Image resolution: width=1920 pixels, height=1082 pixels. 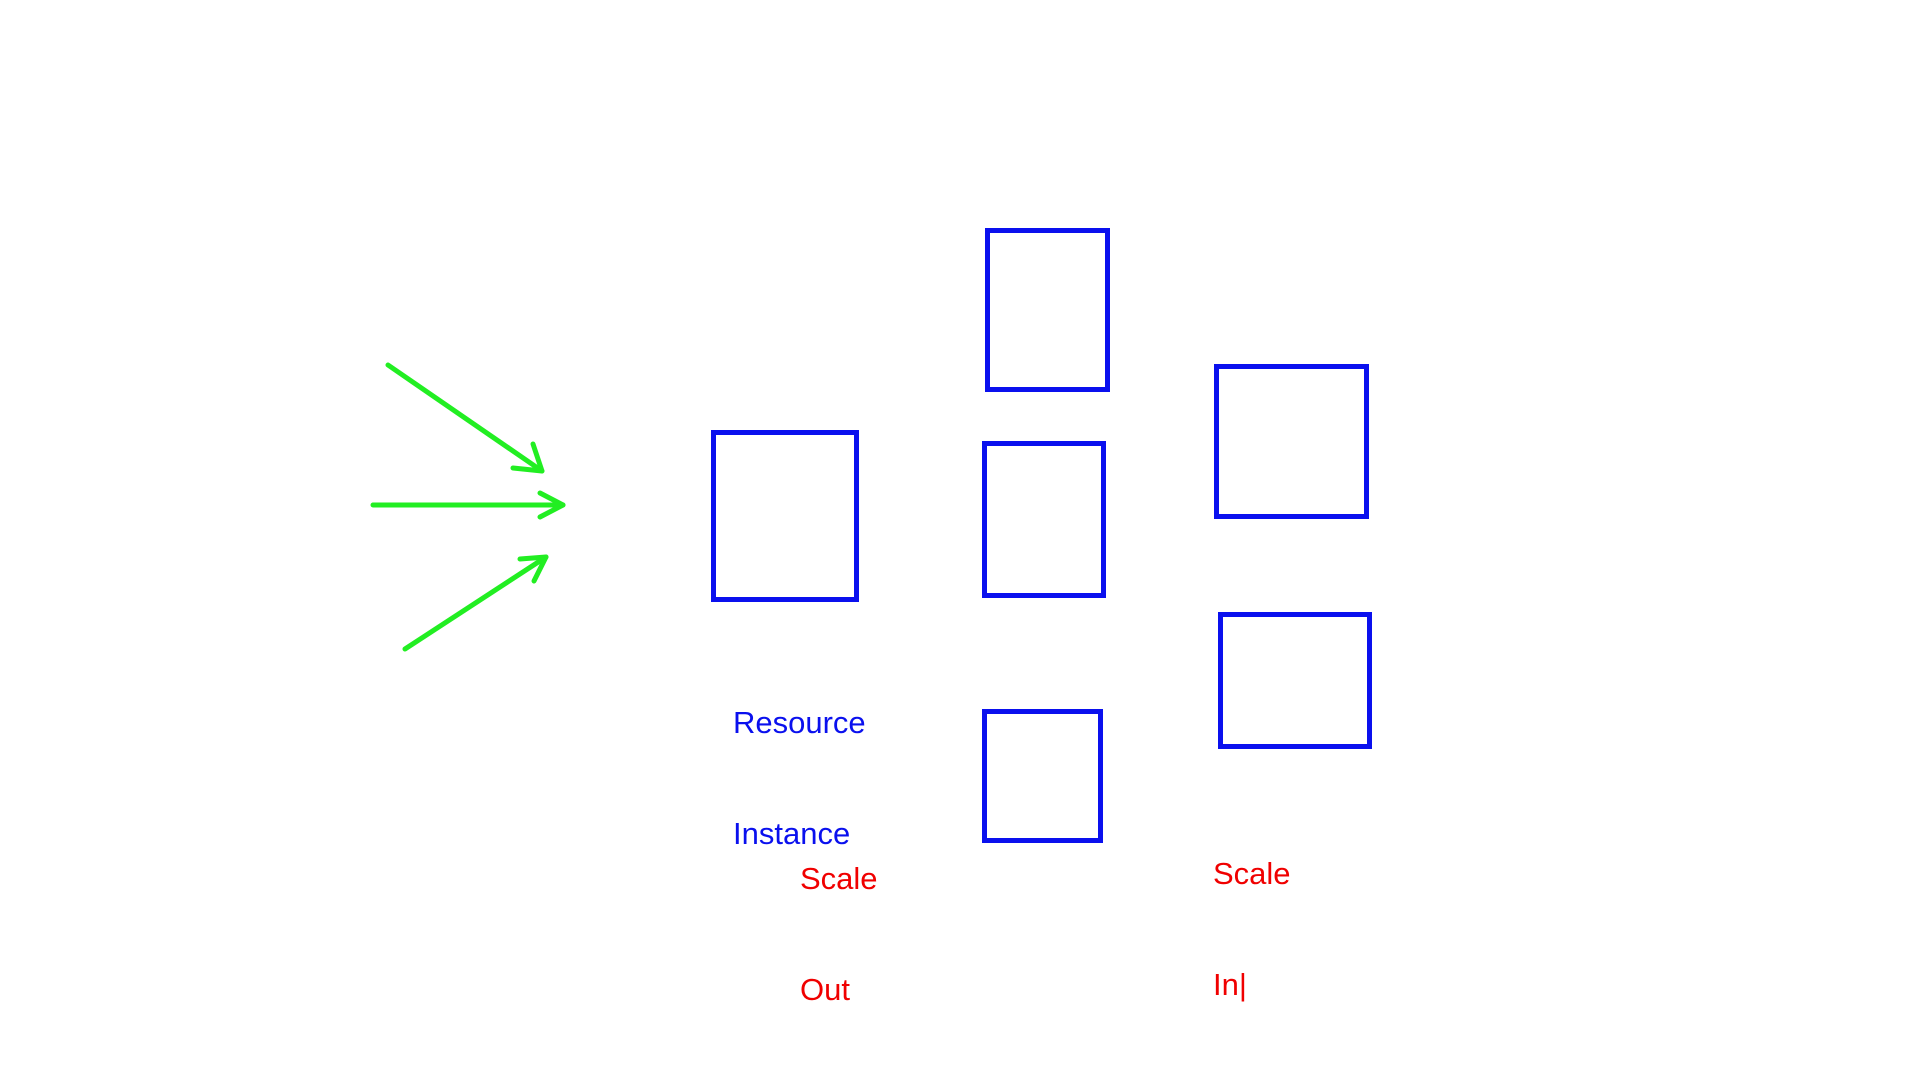 What do you see at coordinates (839, 934) in the screenshot?
I see `scale-out-label: Scale Out` at bounding box center [839, 934].